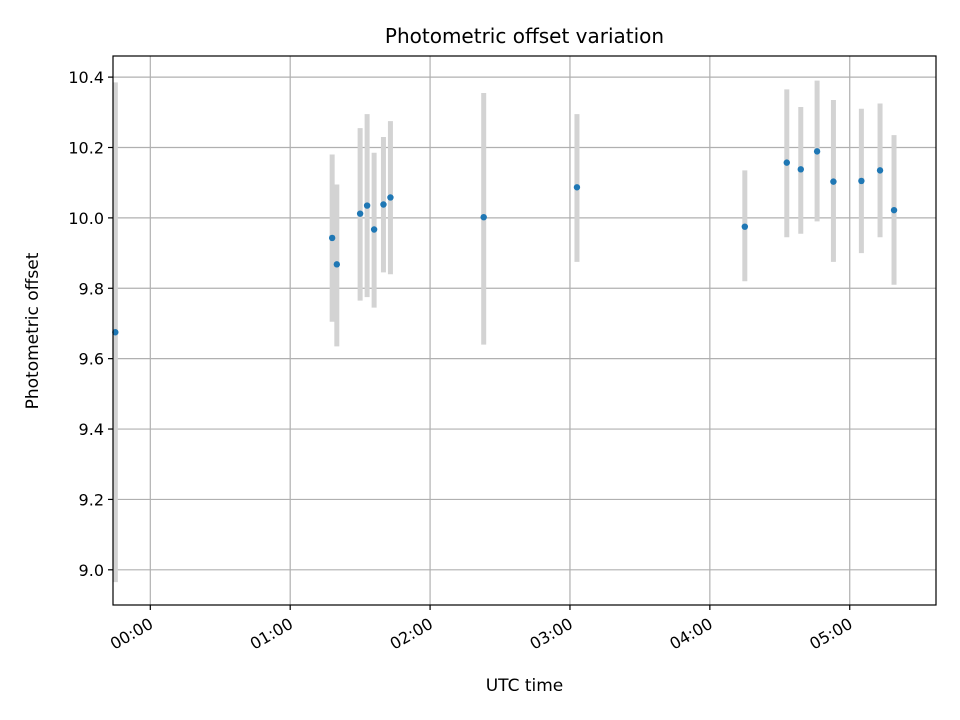 Image resolution: width=960 pixels, height=720 pixels. What do you see at coordinates (91, 288) in the screenshot?
I see `y-tick-label: 9.8` at bounding box center [91, 288].